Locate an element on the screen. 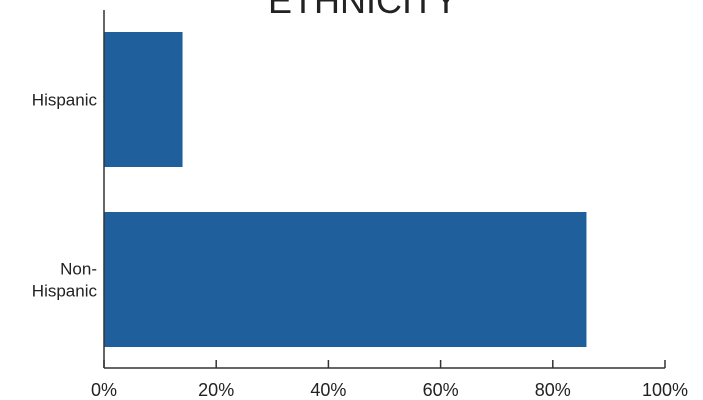 This screenshot has width=703, height=400. x-tick-label-100: 100% is located at coordinates (665, 390).